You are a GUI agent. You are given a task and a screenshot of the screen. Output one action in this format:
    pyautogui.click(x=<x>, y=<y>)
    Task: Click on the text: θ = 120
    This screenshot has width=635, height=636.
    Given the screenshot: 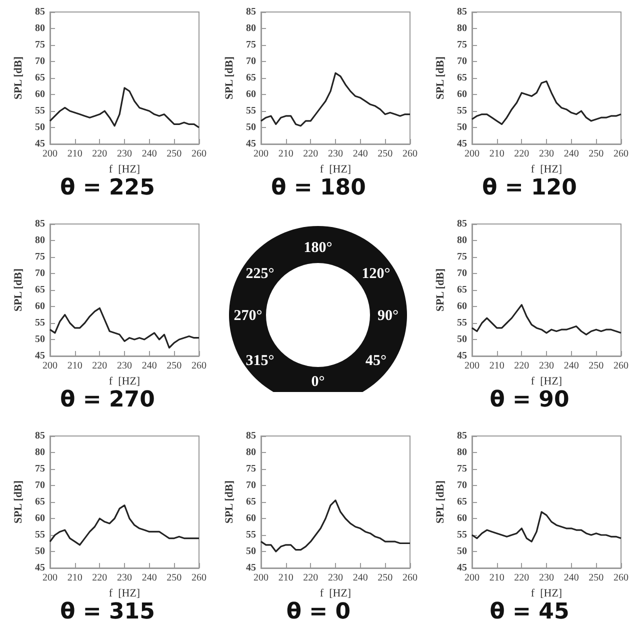 What is the action you would take?
    pyautogui.click(x=529, y=188)
    